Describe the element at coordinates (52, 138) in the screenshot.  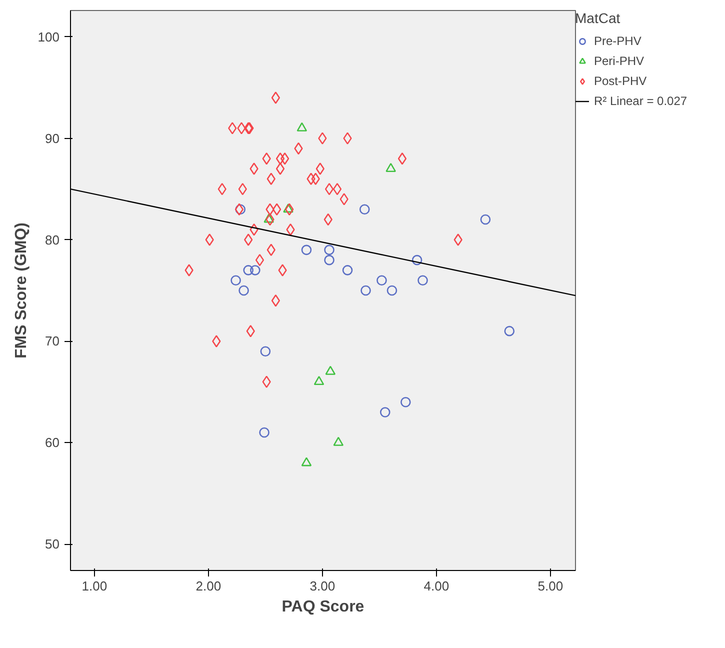
I see `y-tick-label: 90` at that location.